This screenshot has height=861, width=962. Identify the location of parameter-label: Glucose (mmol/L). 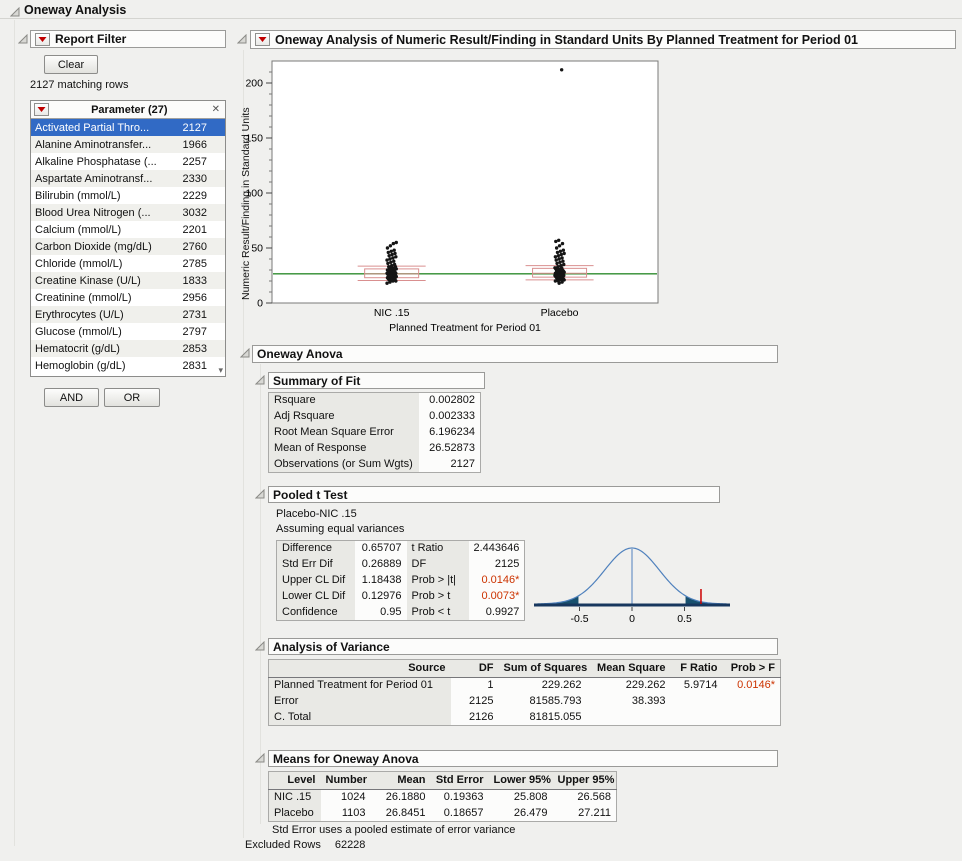
(78, 331).